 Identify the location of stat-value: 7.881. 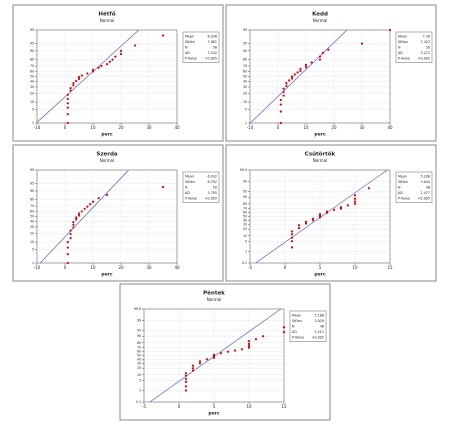
(212, 42).